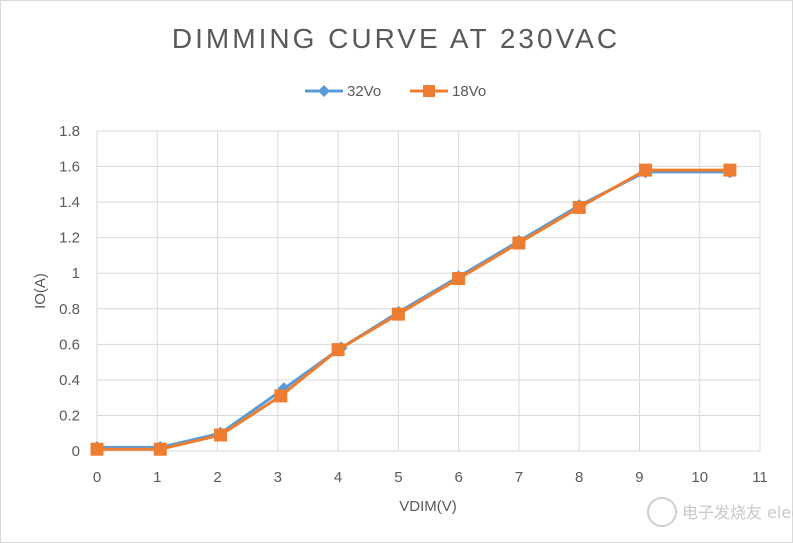  What do you see at coordinates (639, 477) in the screenshot?
I see `x-tick-label: 9` at bounding box center [639, 477].